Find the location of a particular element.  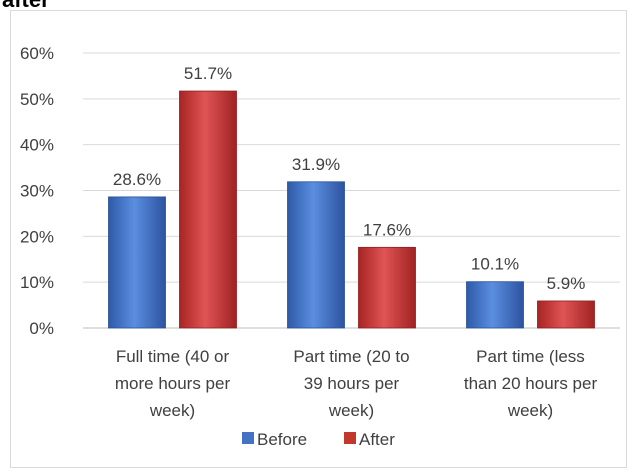

legend: Before After is located at coordinates (318, 439).